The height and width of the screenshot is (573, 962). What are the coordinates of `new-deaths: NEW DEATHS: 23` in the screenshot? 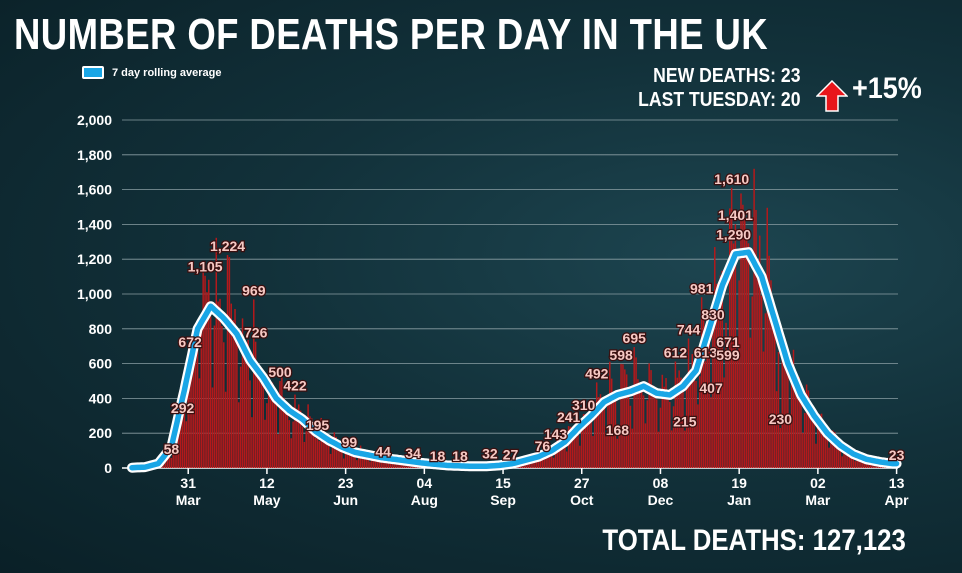 It's located at (726, 76).